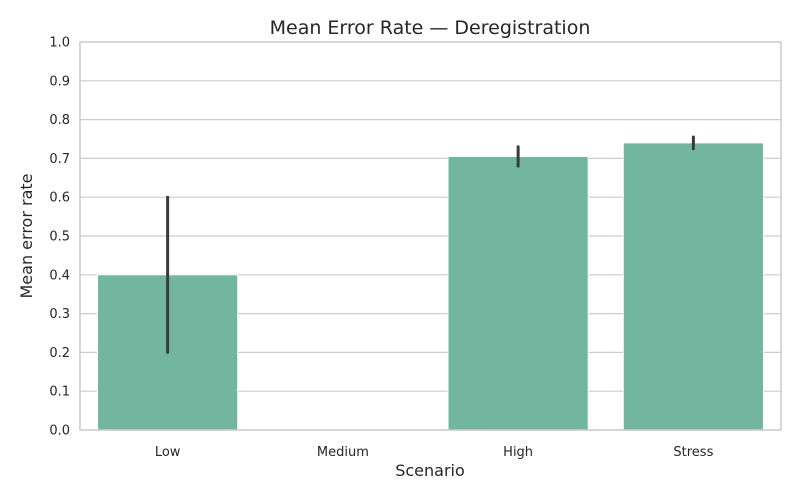 This screenshot has width=800, height=500. I want to click on y-tick-label: 0.2, so click(59, 353).